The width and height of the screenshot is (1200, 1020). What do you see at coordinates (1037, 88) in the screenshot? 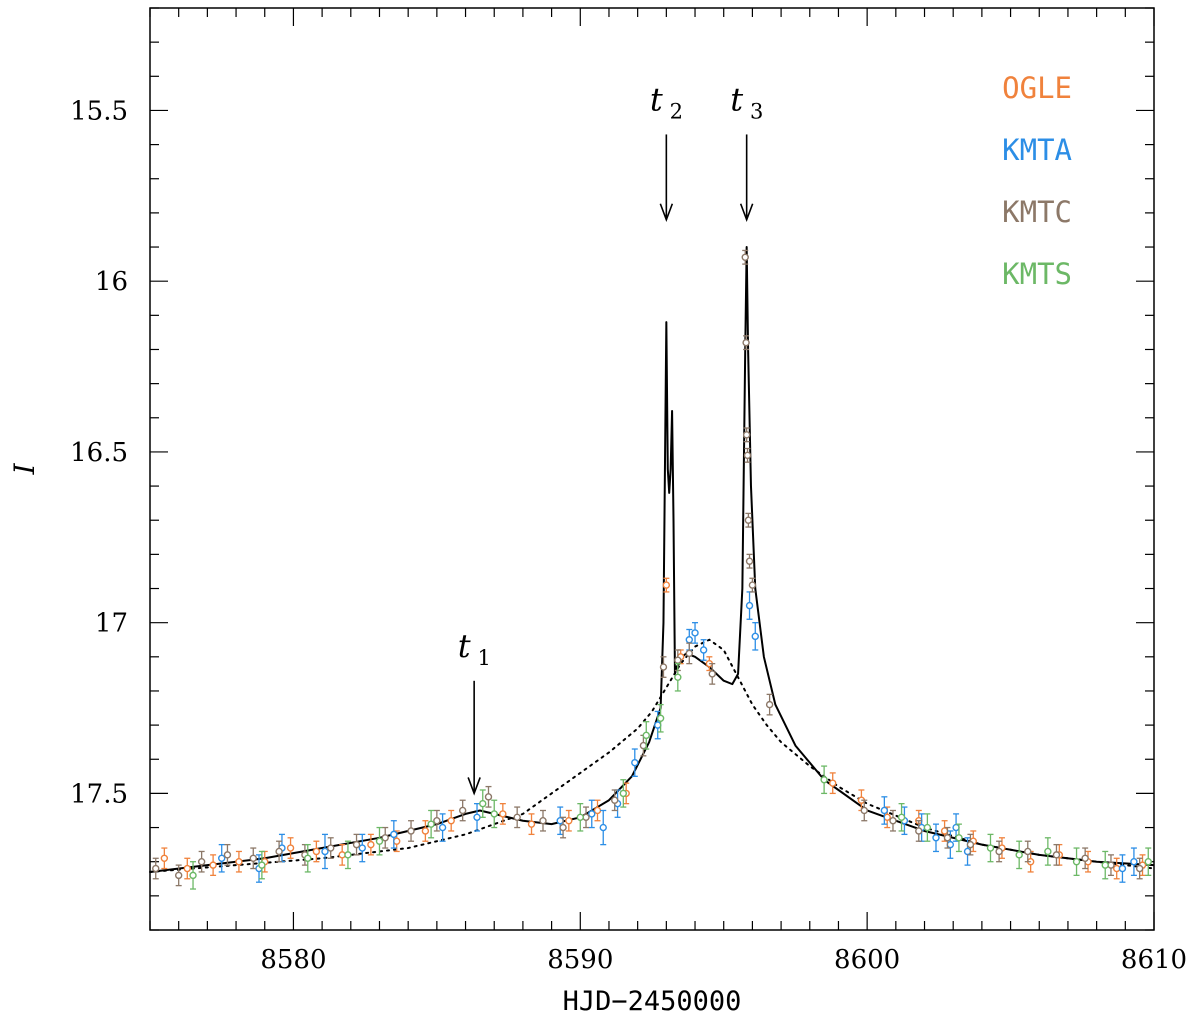
I see `legend-ogle: OGLE` at bounding box center [1037, 88].